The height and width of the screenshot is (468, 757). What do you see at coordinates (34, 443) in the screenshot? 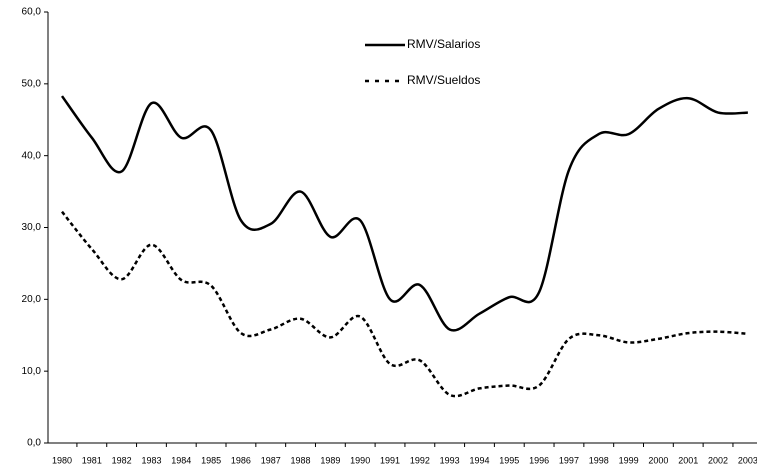
I see `y-tick-label: 0,0` at bounding box center [34, 443].